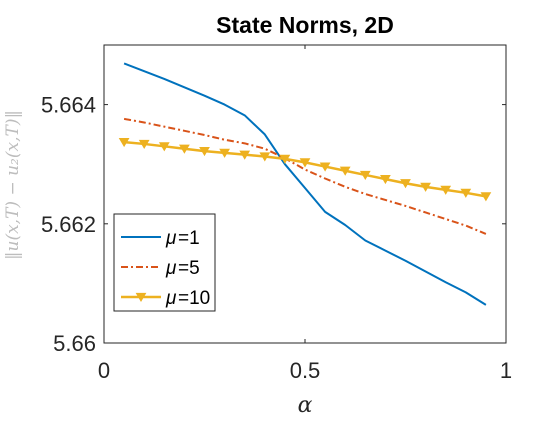 This screenshot has width=560, height=425. Describe the element at coordinates (104, 370) in the screenshot. I see `x-tick-label: 0` at that location.